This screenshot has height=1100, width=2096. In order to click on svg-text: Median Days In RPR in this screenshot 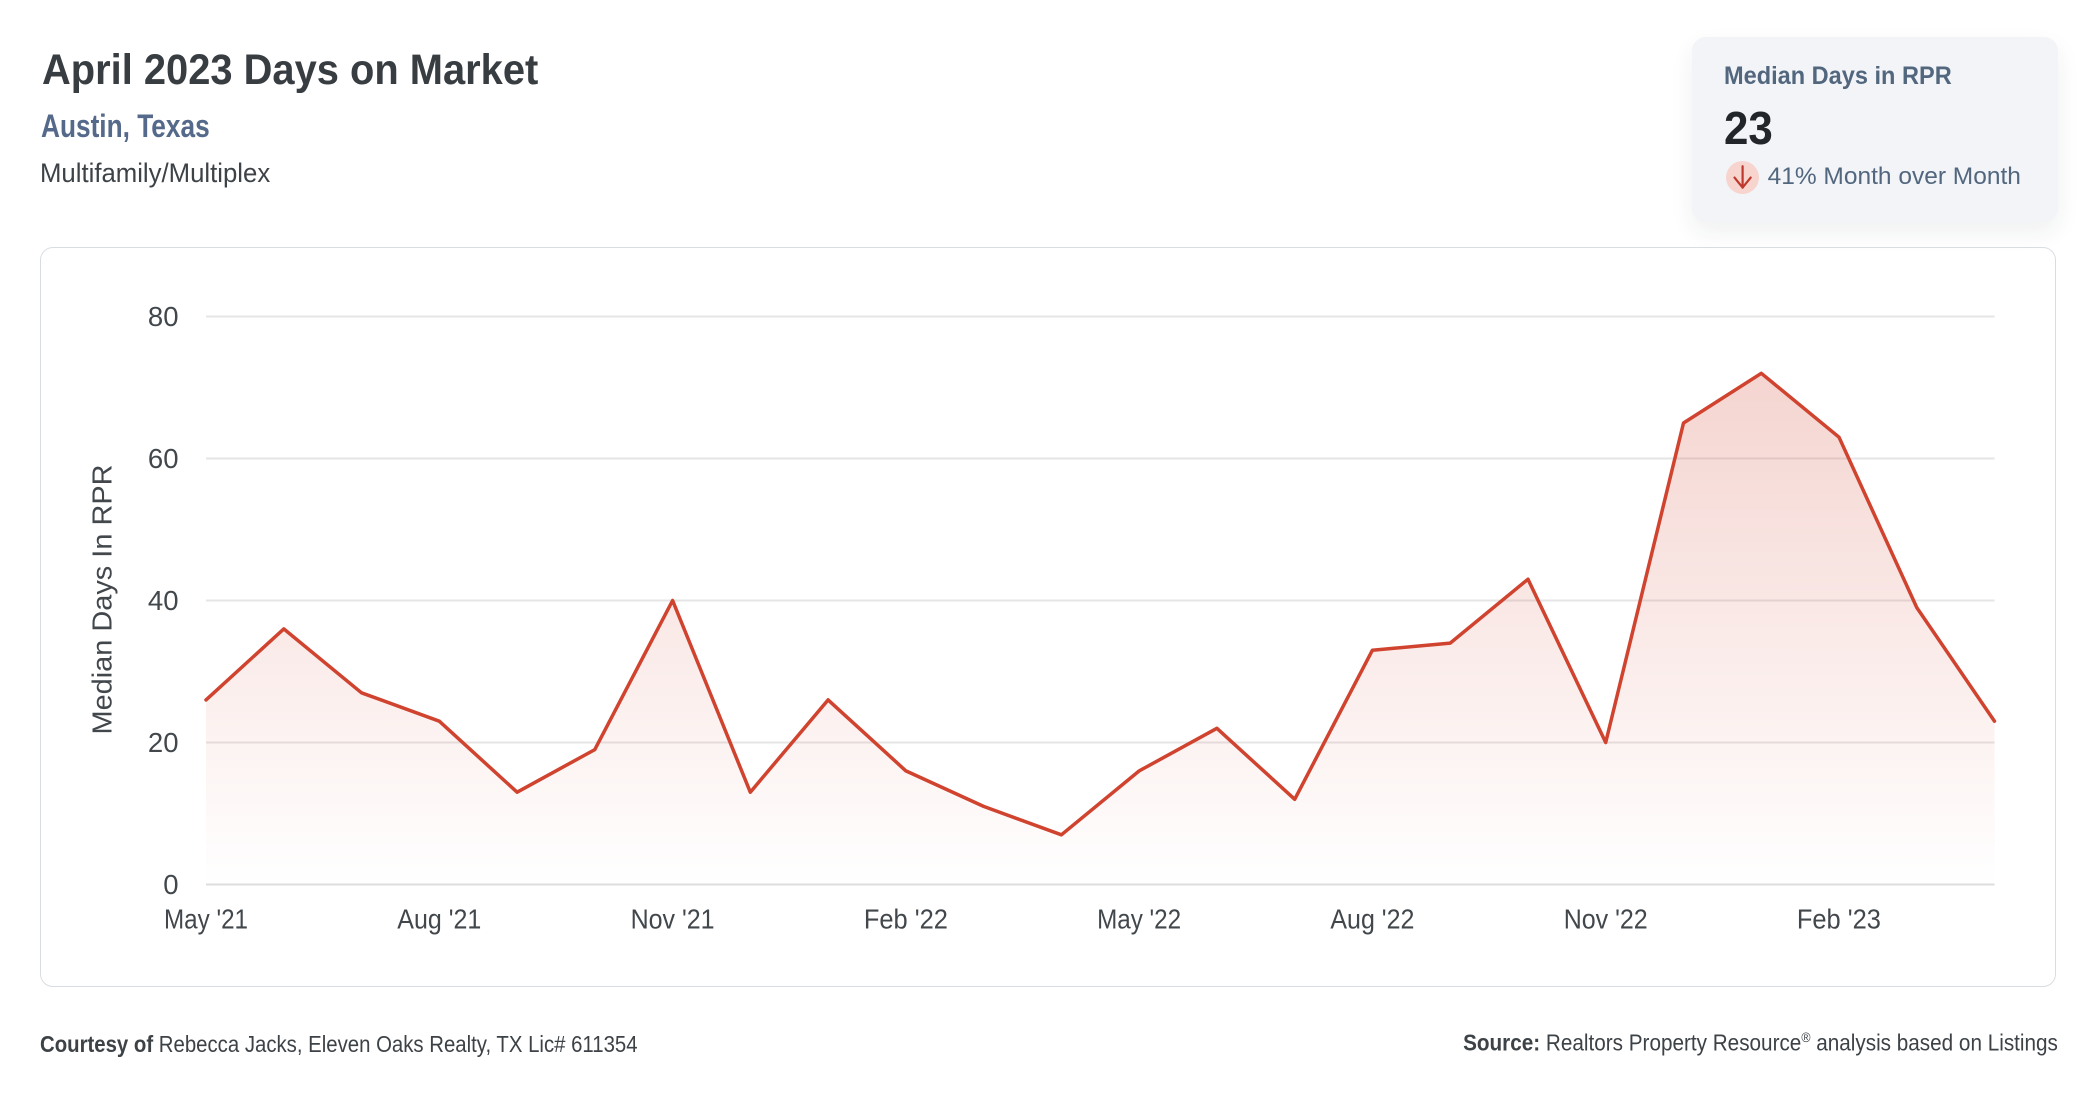, I will do `click(102, 600)`.